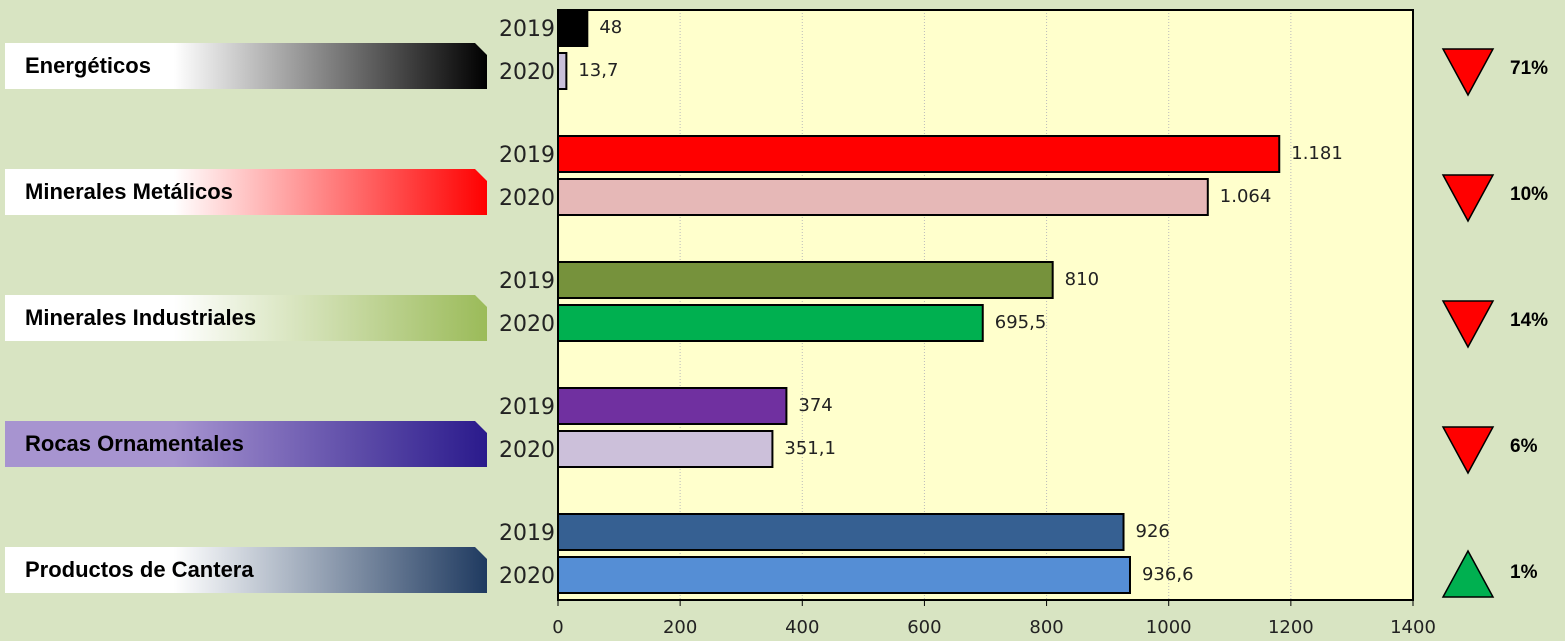  What do you see at coordinates (140, 317) in the screenshot?
I see `category-label: Minerales Industriales` at bounding box center [140, 317].